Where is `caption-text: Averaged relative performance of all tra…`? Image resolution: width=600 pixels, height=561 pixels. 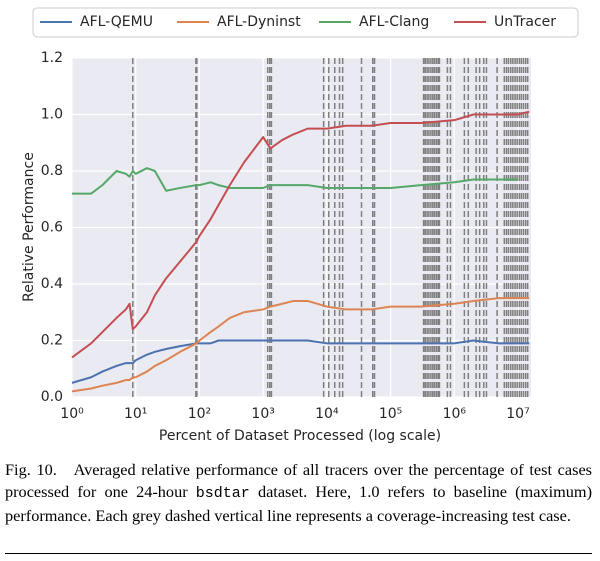
caption-text: Averaged relative performance of all tra… is located at coordinates (299, 480).